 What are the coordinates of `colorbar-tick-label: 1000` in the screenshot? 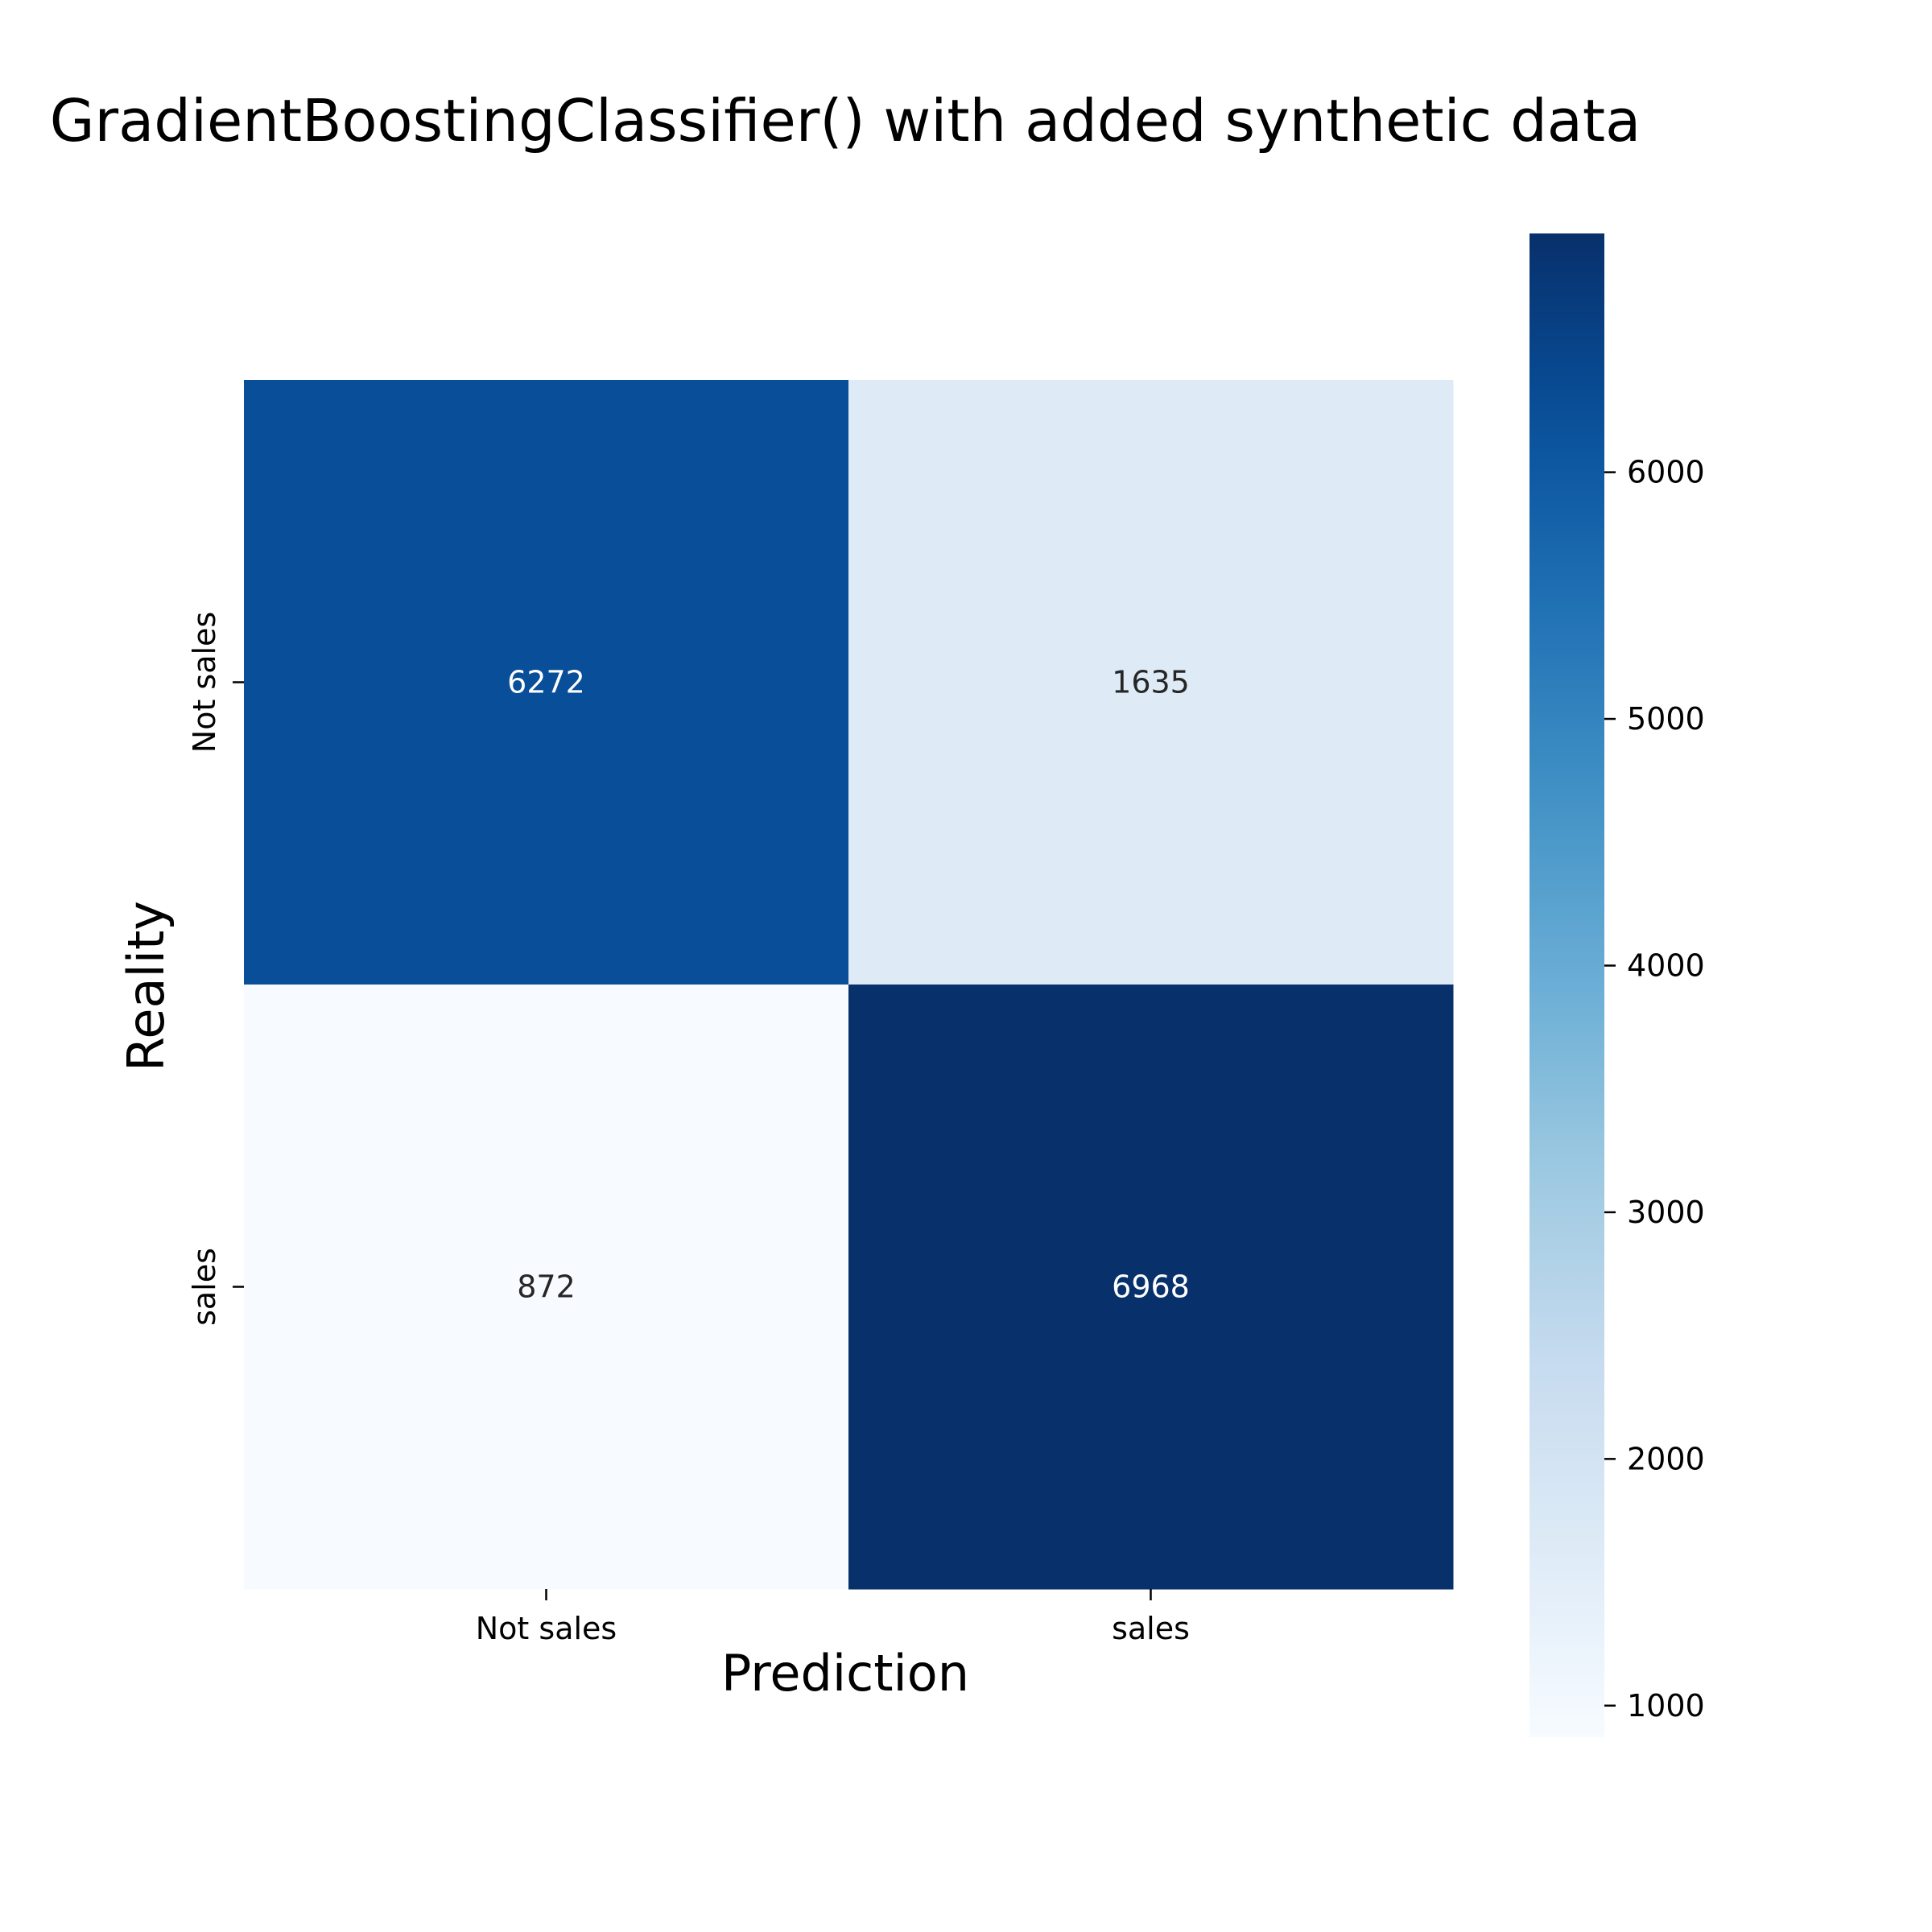 It's located at (1666, 1706).